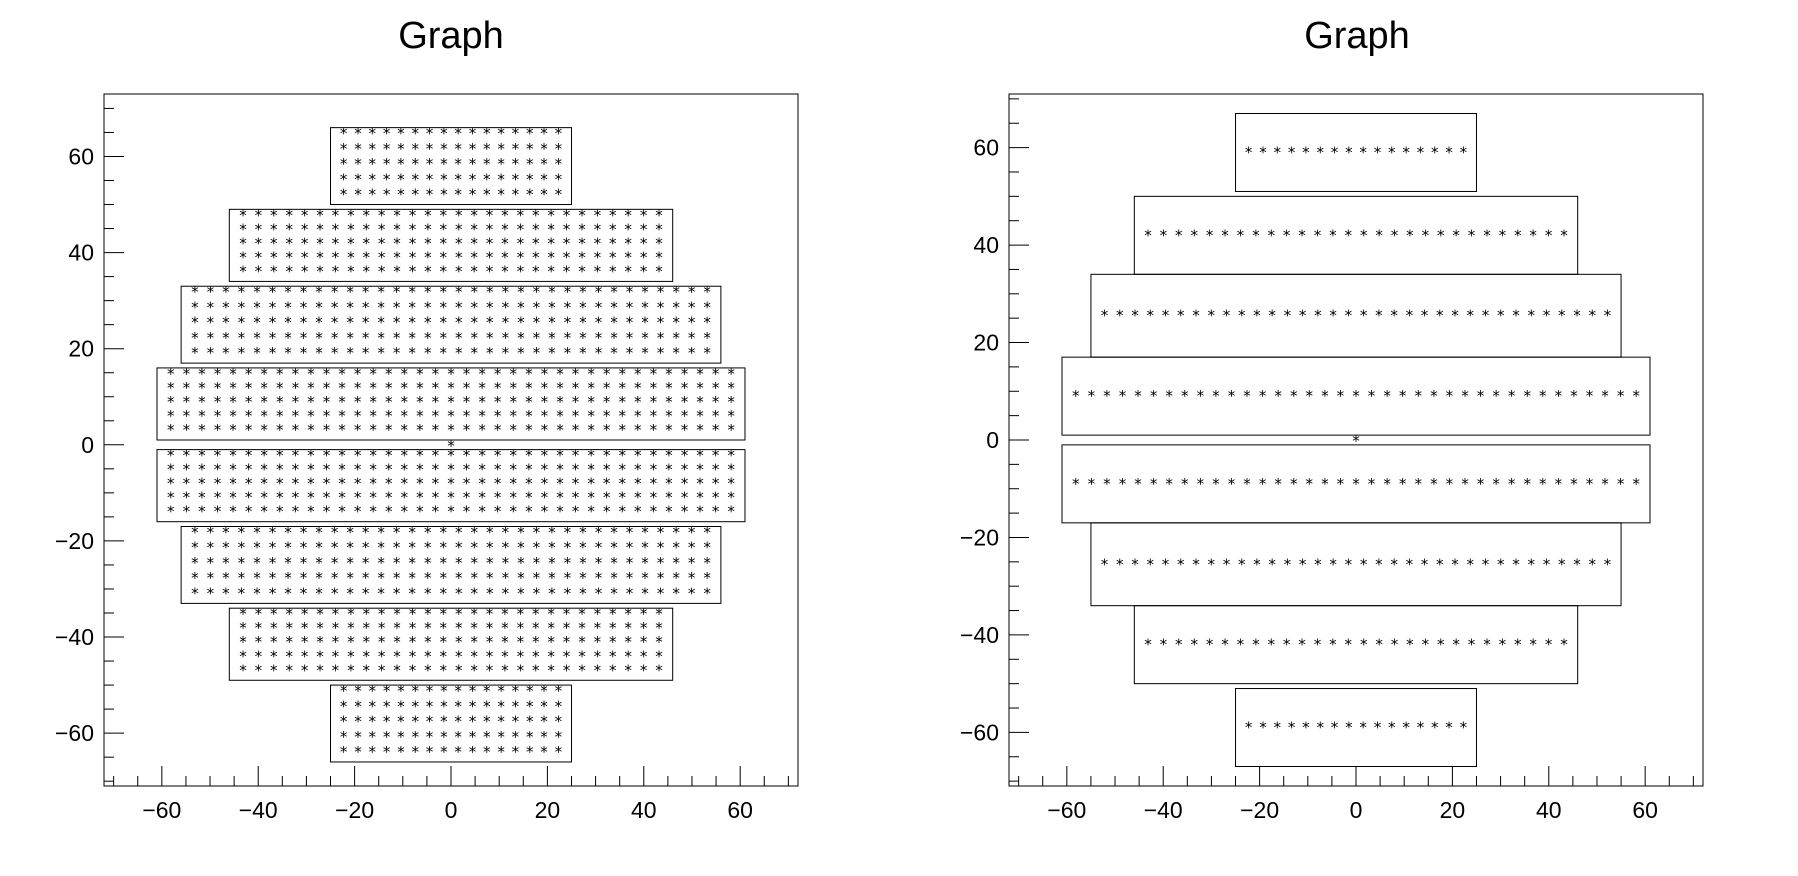 Image resolution: width=1798 pixels, height=876 pixels. I want to click on module-7: * * * * * * * * * * * * * * * * * * * * * * * * * * * *, so click(1356, 645).